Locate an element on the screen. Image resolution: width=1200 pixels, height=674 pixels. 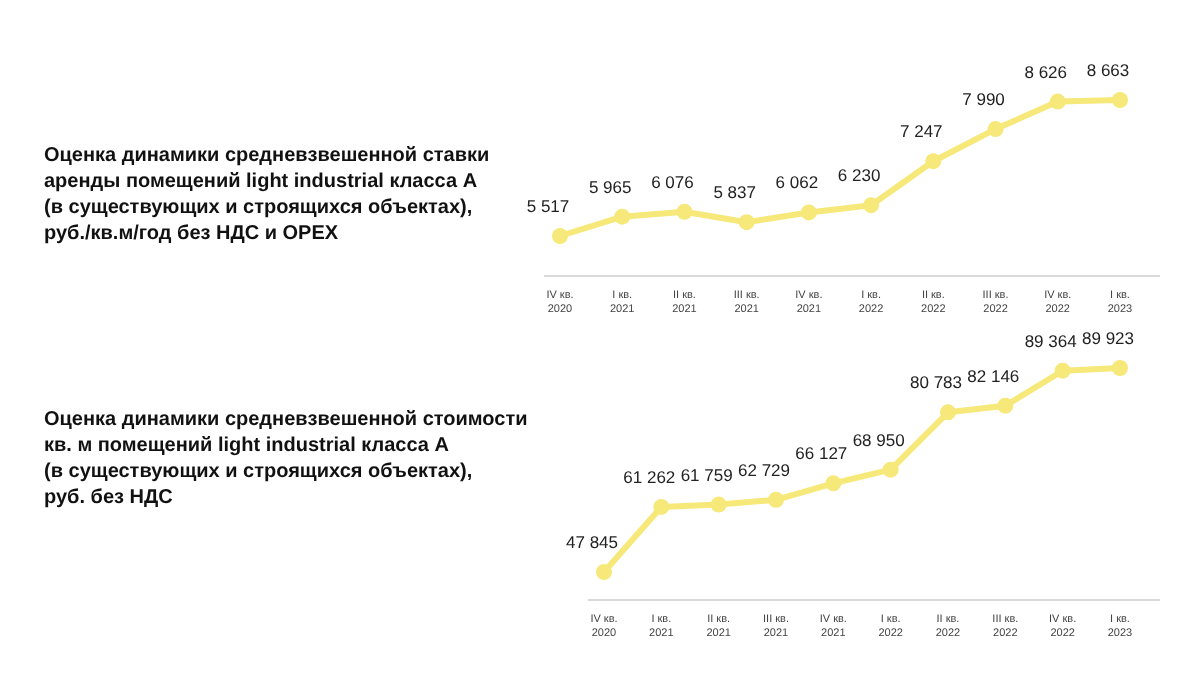
data-label: 8 626 is located at coordinates (1046, 71).